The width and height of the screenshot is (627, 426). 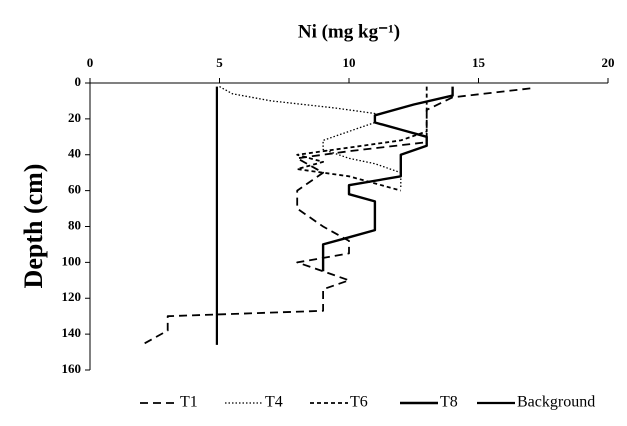 What do you see at coordinates (479, 62) in the screenshot?
I see `x-tick-label: 15` at bounding box center [479, 62].